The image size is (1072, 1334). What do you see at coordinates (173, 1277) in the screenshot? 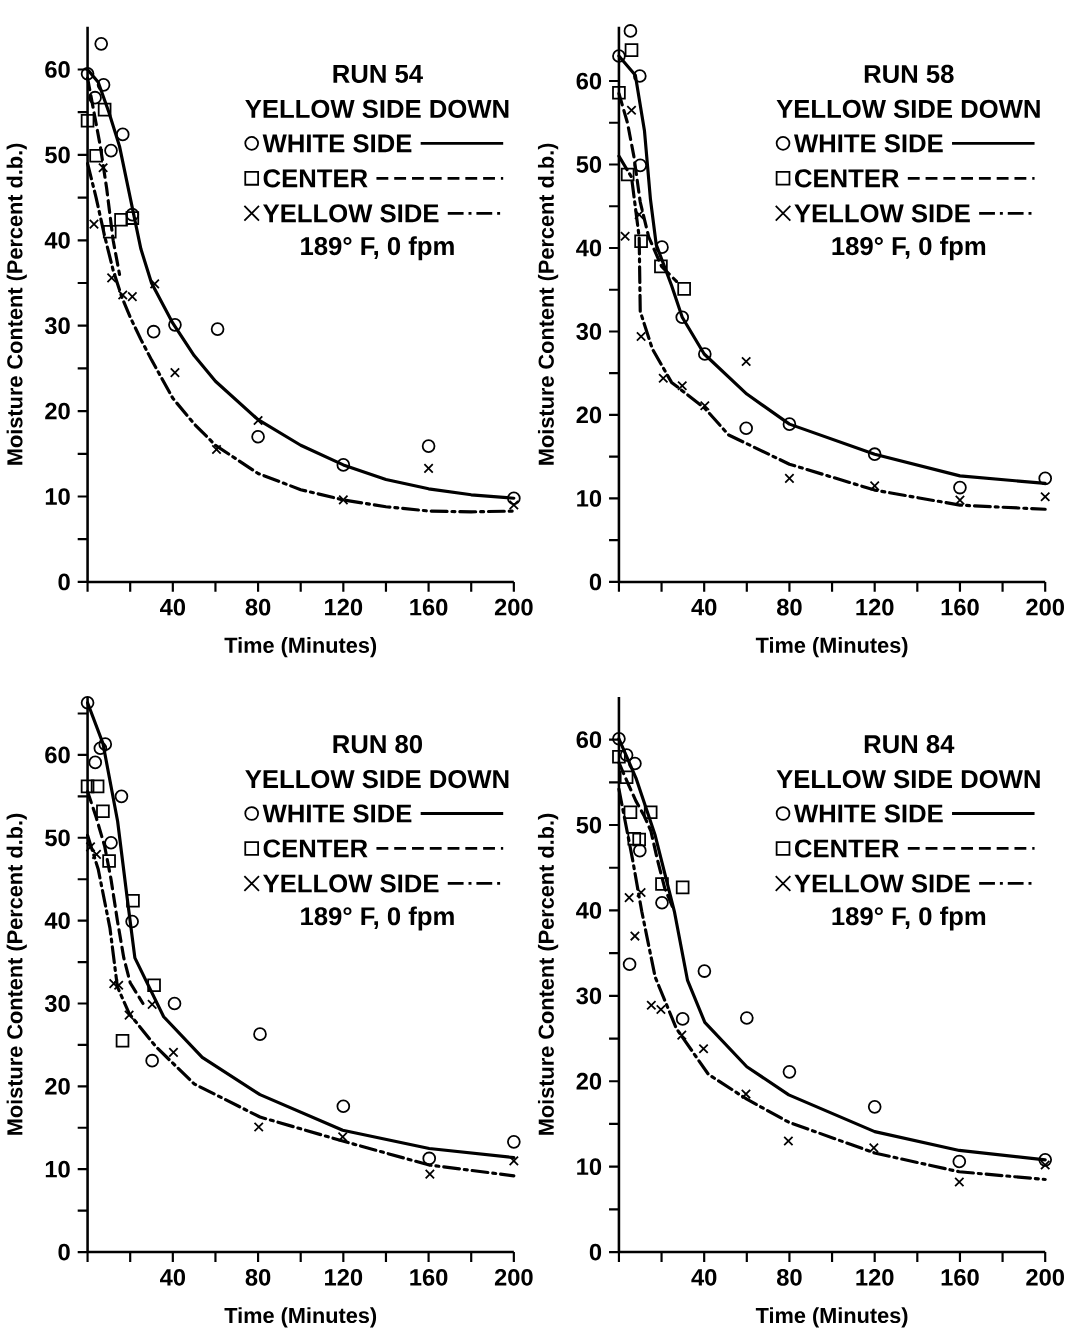
I see `x-tick-label: 40` at bounding box center [173, 1277].